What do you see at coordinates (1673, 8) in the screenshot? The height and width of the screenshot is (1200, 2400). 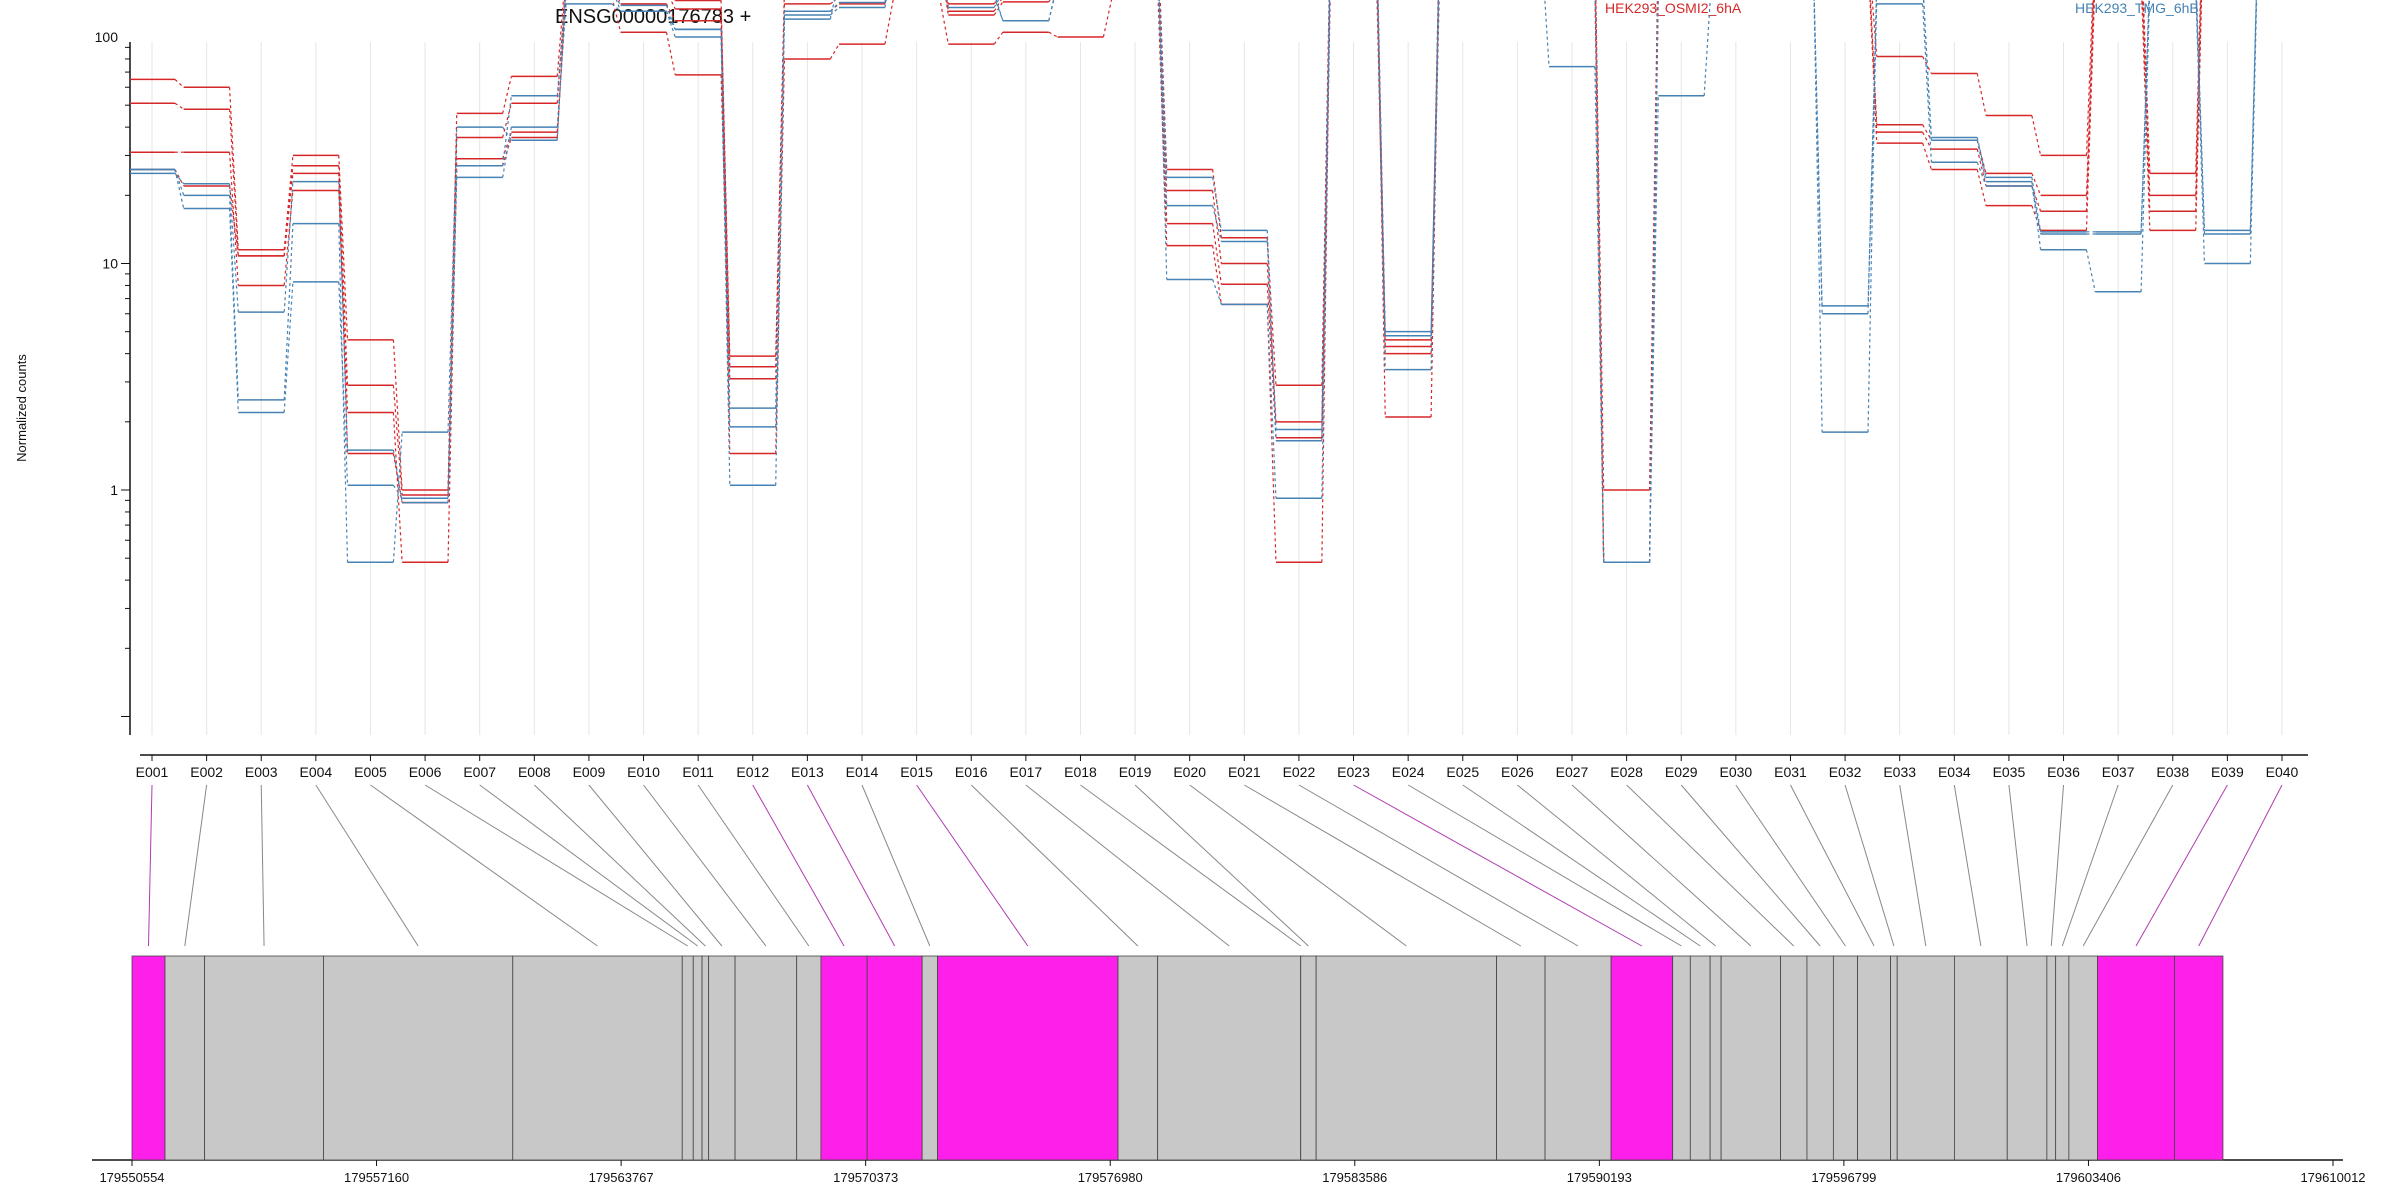 I see `legend-label-osmi2: HEK293_OSMI2_6hA` at bounding box center [1673, 8].